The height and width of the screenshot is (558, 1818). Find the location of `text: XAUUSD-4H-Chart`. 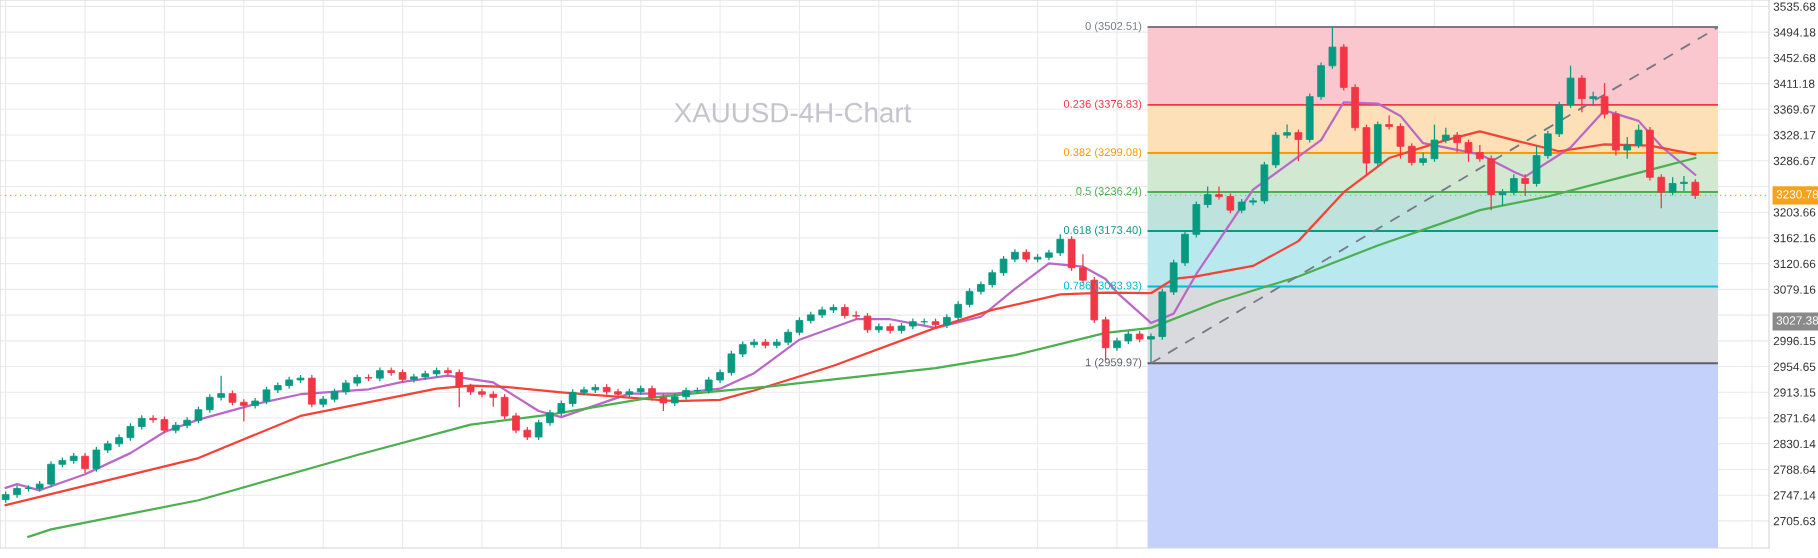

text: XAUUSD-4H-Chart is located at coordinates (793, 112).